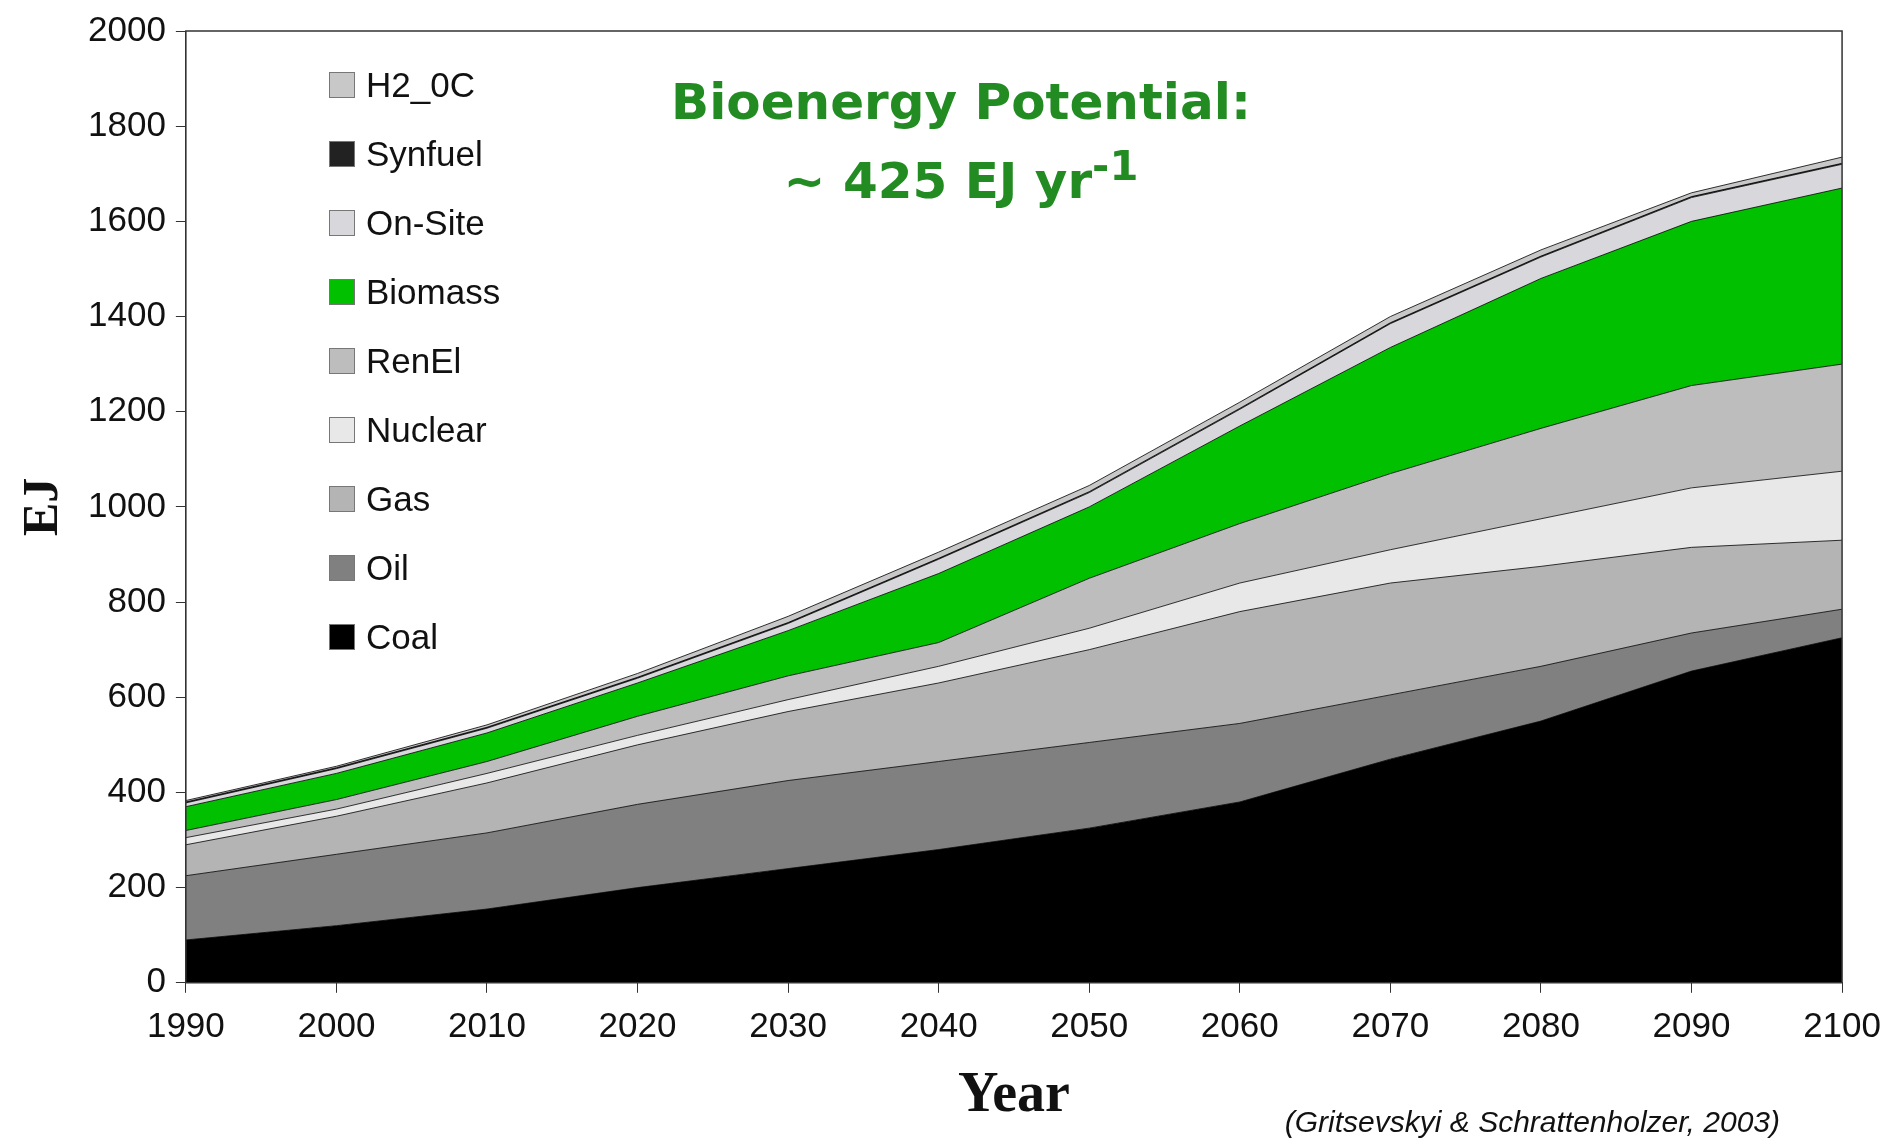 Image resolution: width=1895 pixels, height=1144 pixels. What do you see at coordinates (387, 567) in the screenshot?
I see `legend-label: Oil` at bounding box center [387, 567].